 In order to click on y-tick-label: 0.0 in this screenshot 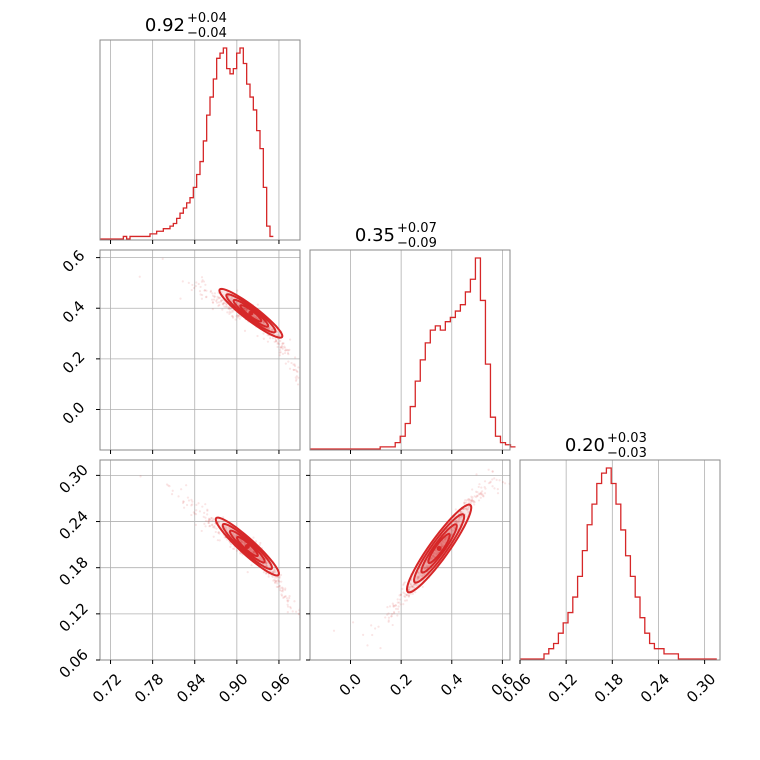, I will do `click(74, 413)`.